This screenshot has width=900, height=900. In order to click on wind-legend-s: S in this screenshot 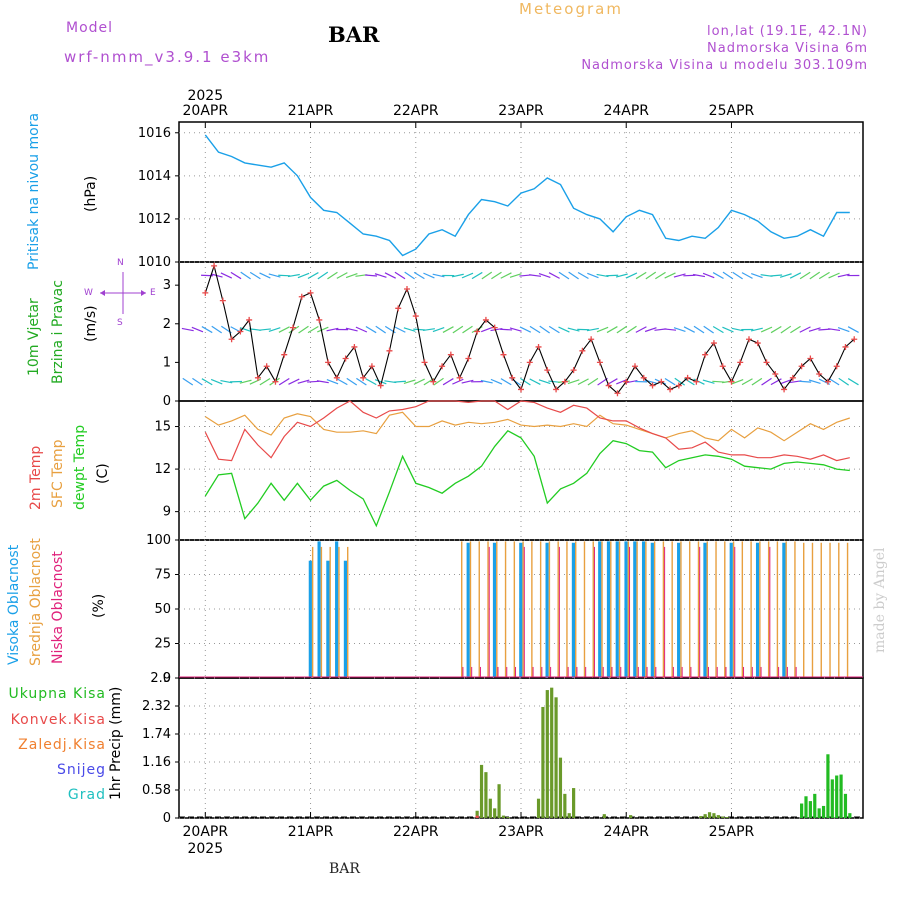, I will do `click(120, 323)`.